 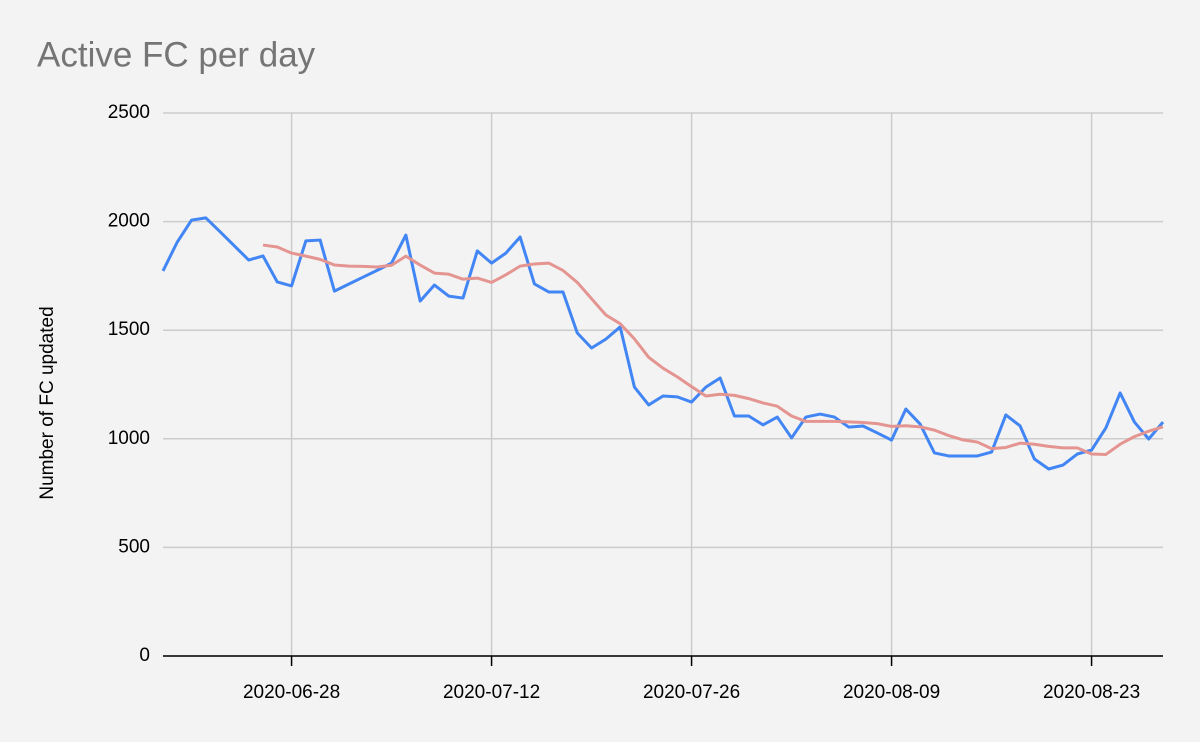 What do you see at coordinates (891, 692) in the screenshot?
I see `x-tick-label: 2020-08-09` at bounding box center [891, 692].